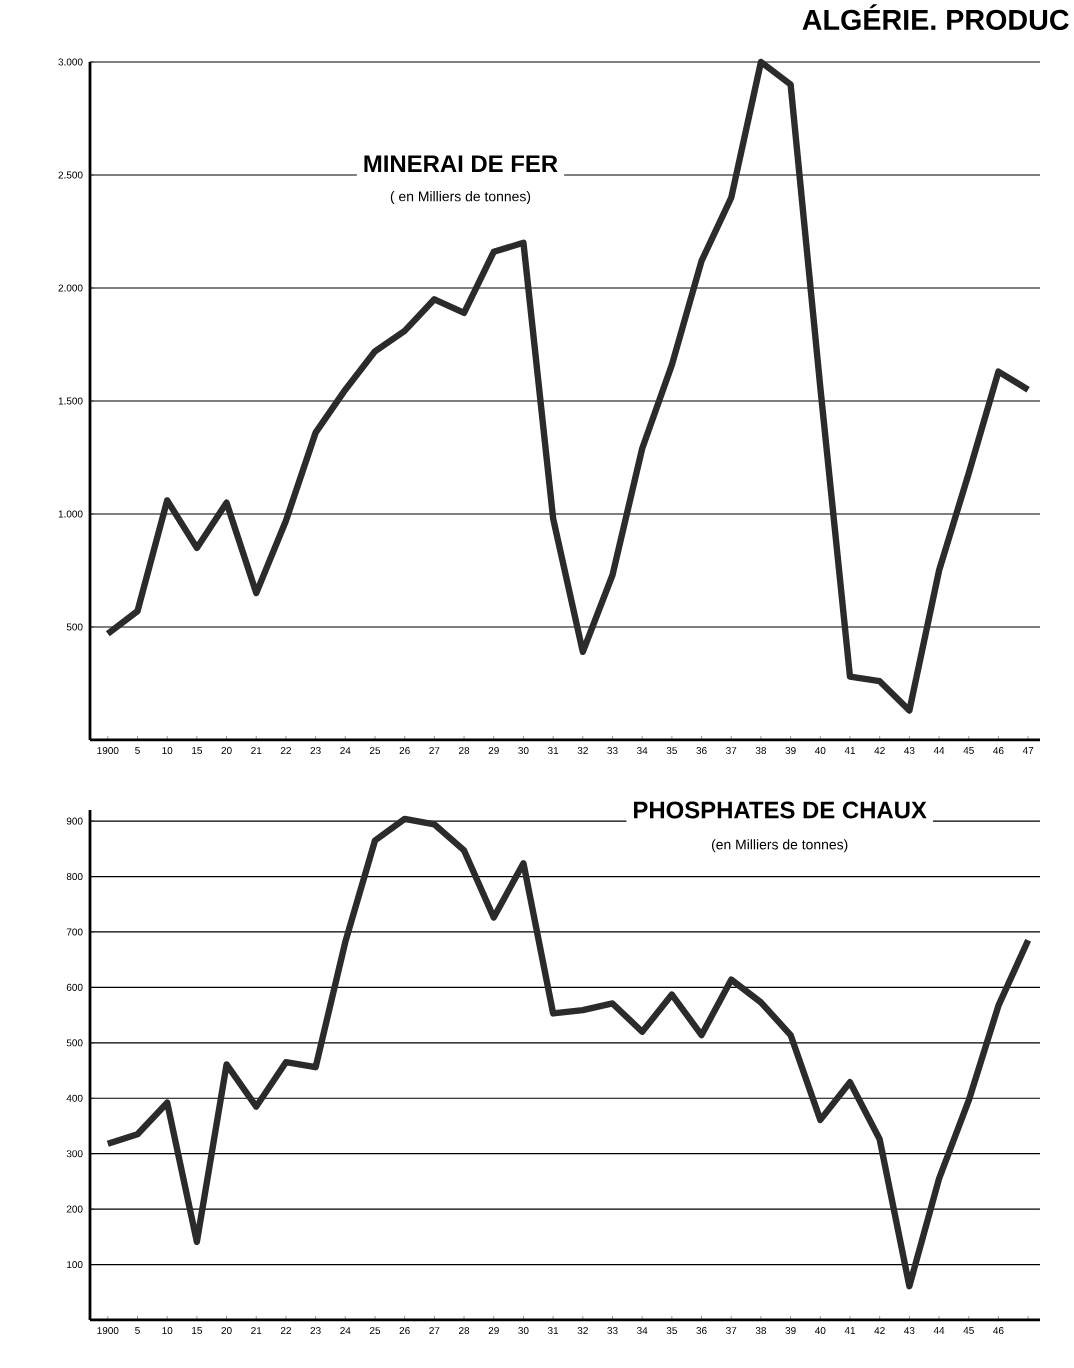 Image resolution: width=1074 pixels, height=1368 pixels. I want to click on text: MINERAI DE FER, so click(461, 163).